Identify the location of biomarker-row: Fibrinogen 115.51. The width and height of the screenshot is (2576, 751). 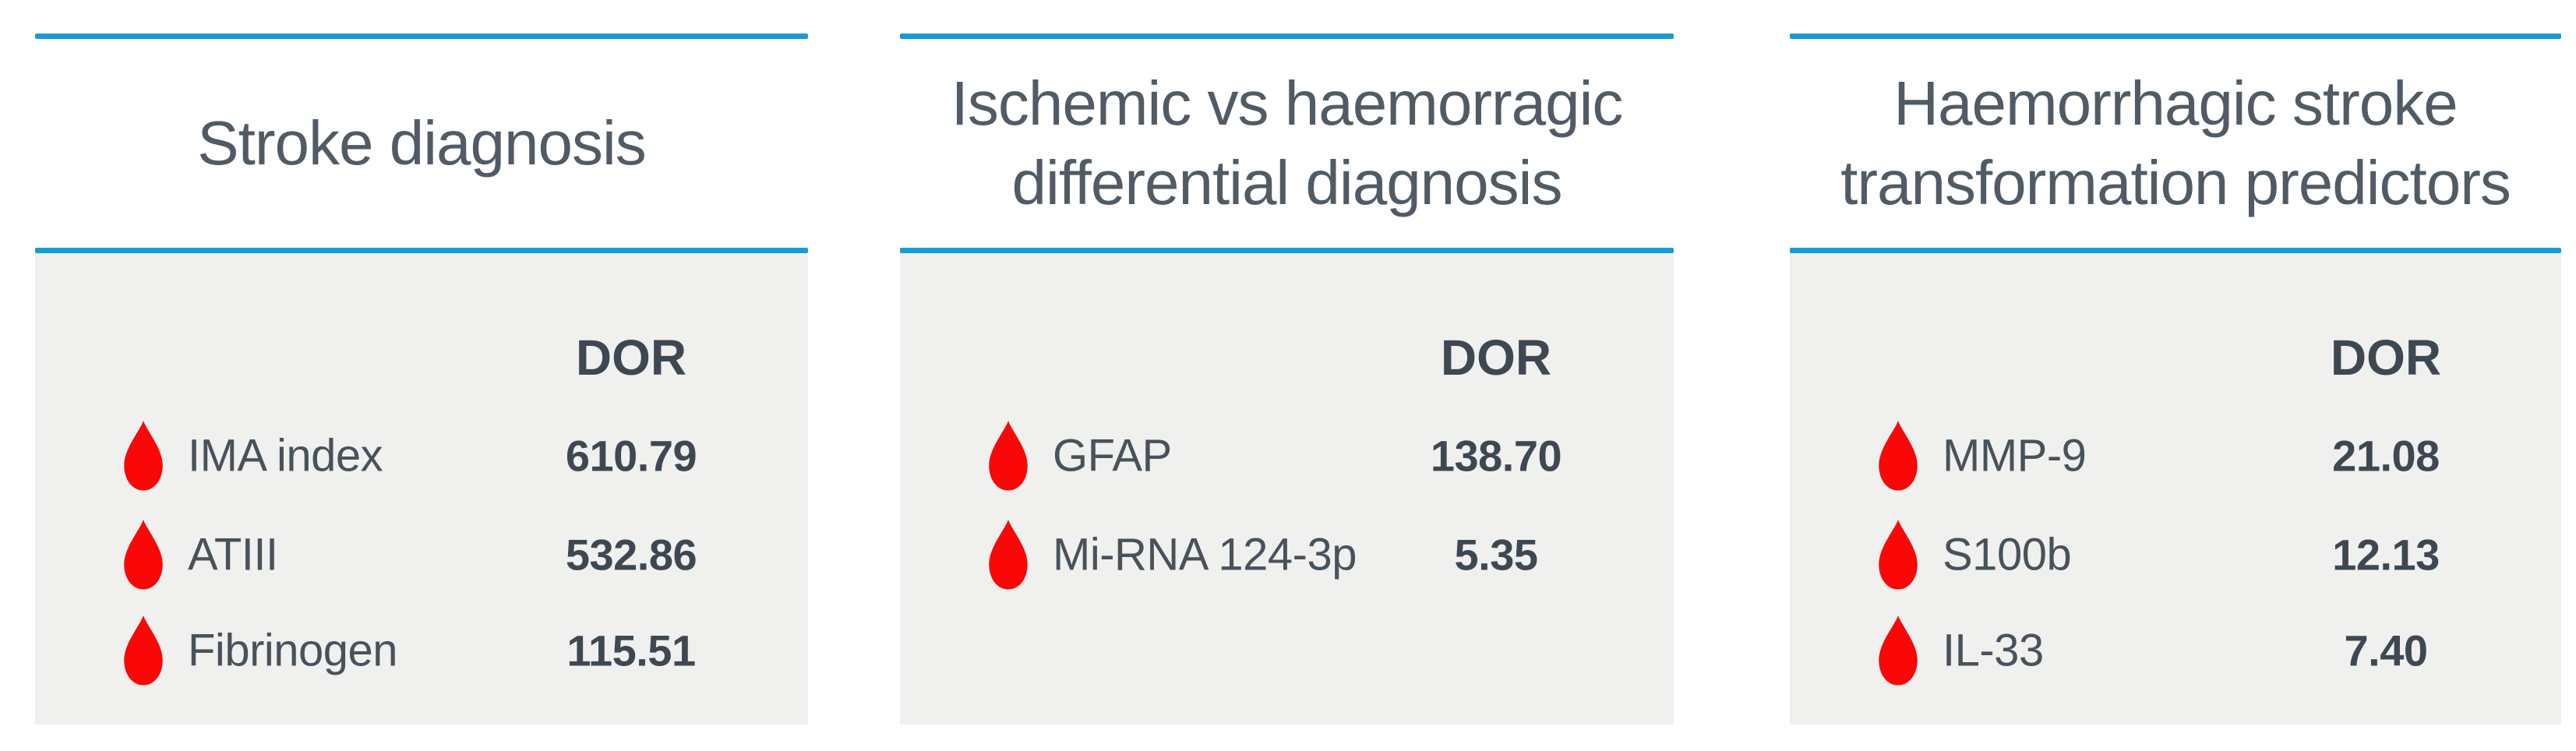
(421, 650).